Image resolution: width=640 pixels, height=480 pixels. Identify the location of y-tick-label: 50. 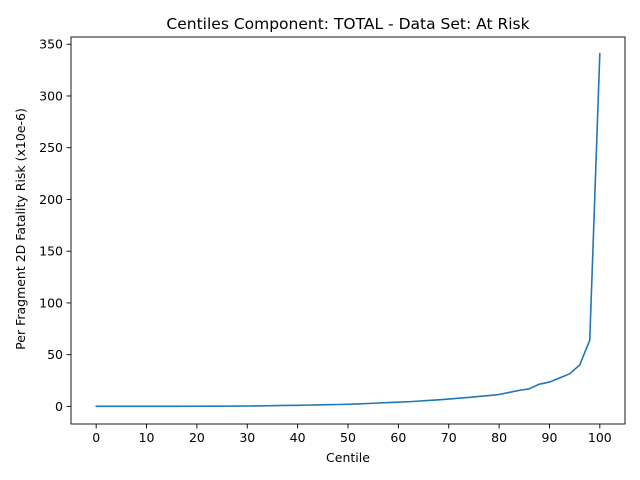
(55, 354).